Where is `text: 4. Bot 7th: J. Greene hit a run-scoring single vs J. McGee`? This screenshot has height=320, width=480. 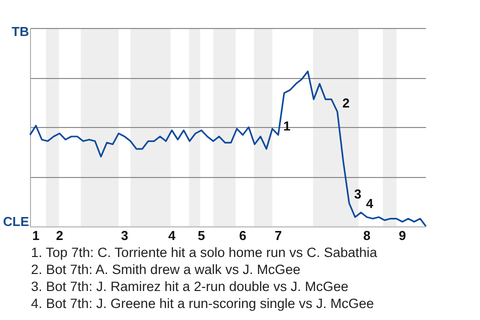
text: 4. Bot 7th: J. Greene hit a run-scoring single vs J. McGee is located at coordinates (203, 303).